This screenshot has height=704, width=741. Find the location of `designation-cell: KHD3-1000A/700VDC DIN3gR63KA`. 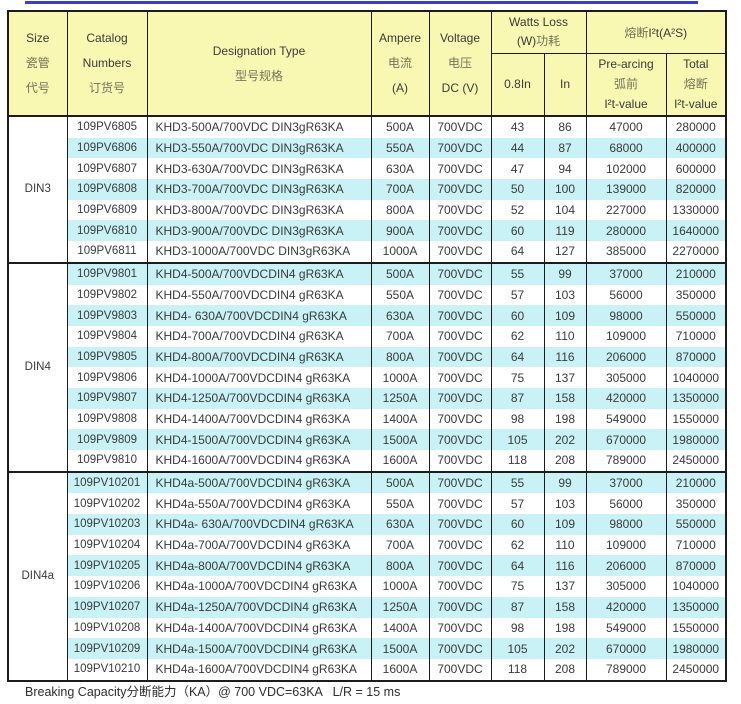

designation-cell: KHD3-1000A/700VDC DIN3gR63KA is located at coordinates (259, 252).